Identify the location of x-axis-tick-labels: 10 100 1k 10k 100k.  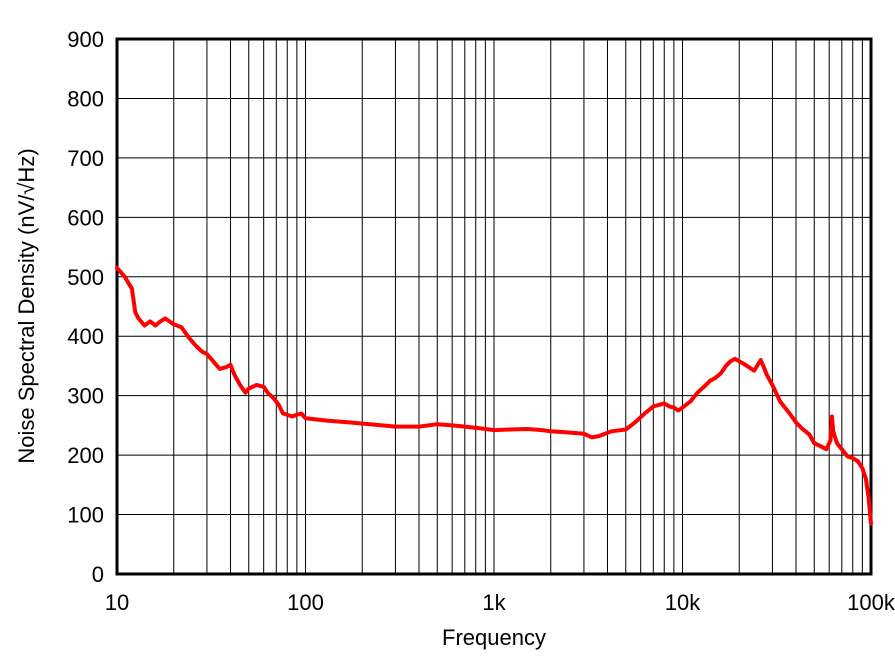
(500, 602).